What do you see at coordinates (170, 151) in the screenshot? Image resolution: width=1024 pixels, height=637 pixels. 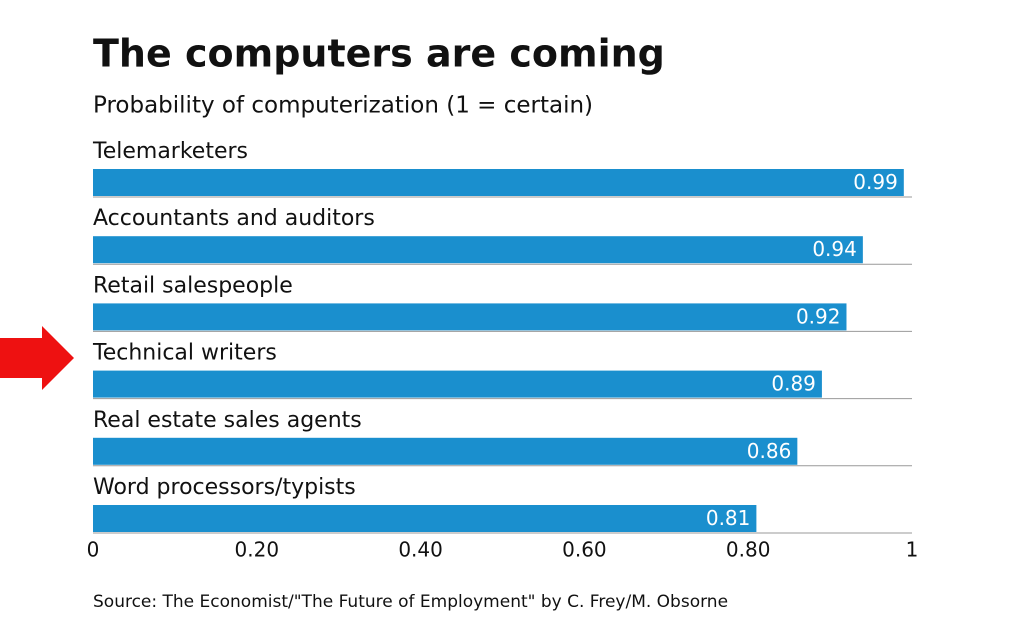 I see `category-label: Telemarketers` at bounding box center [170, 151].